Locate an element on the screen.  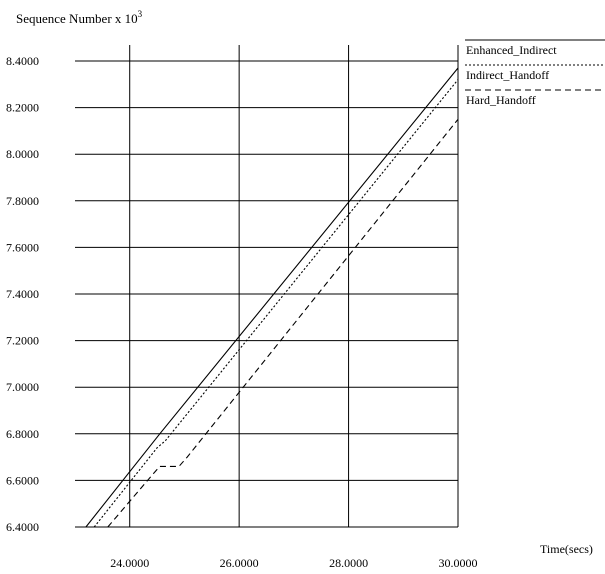
y-tick-label: 7.8000 is located at coordinates (22, 201).